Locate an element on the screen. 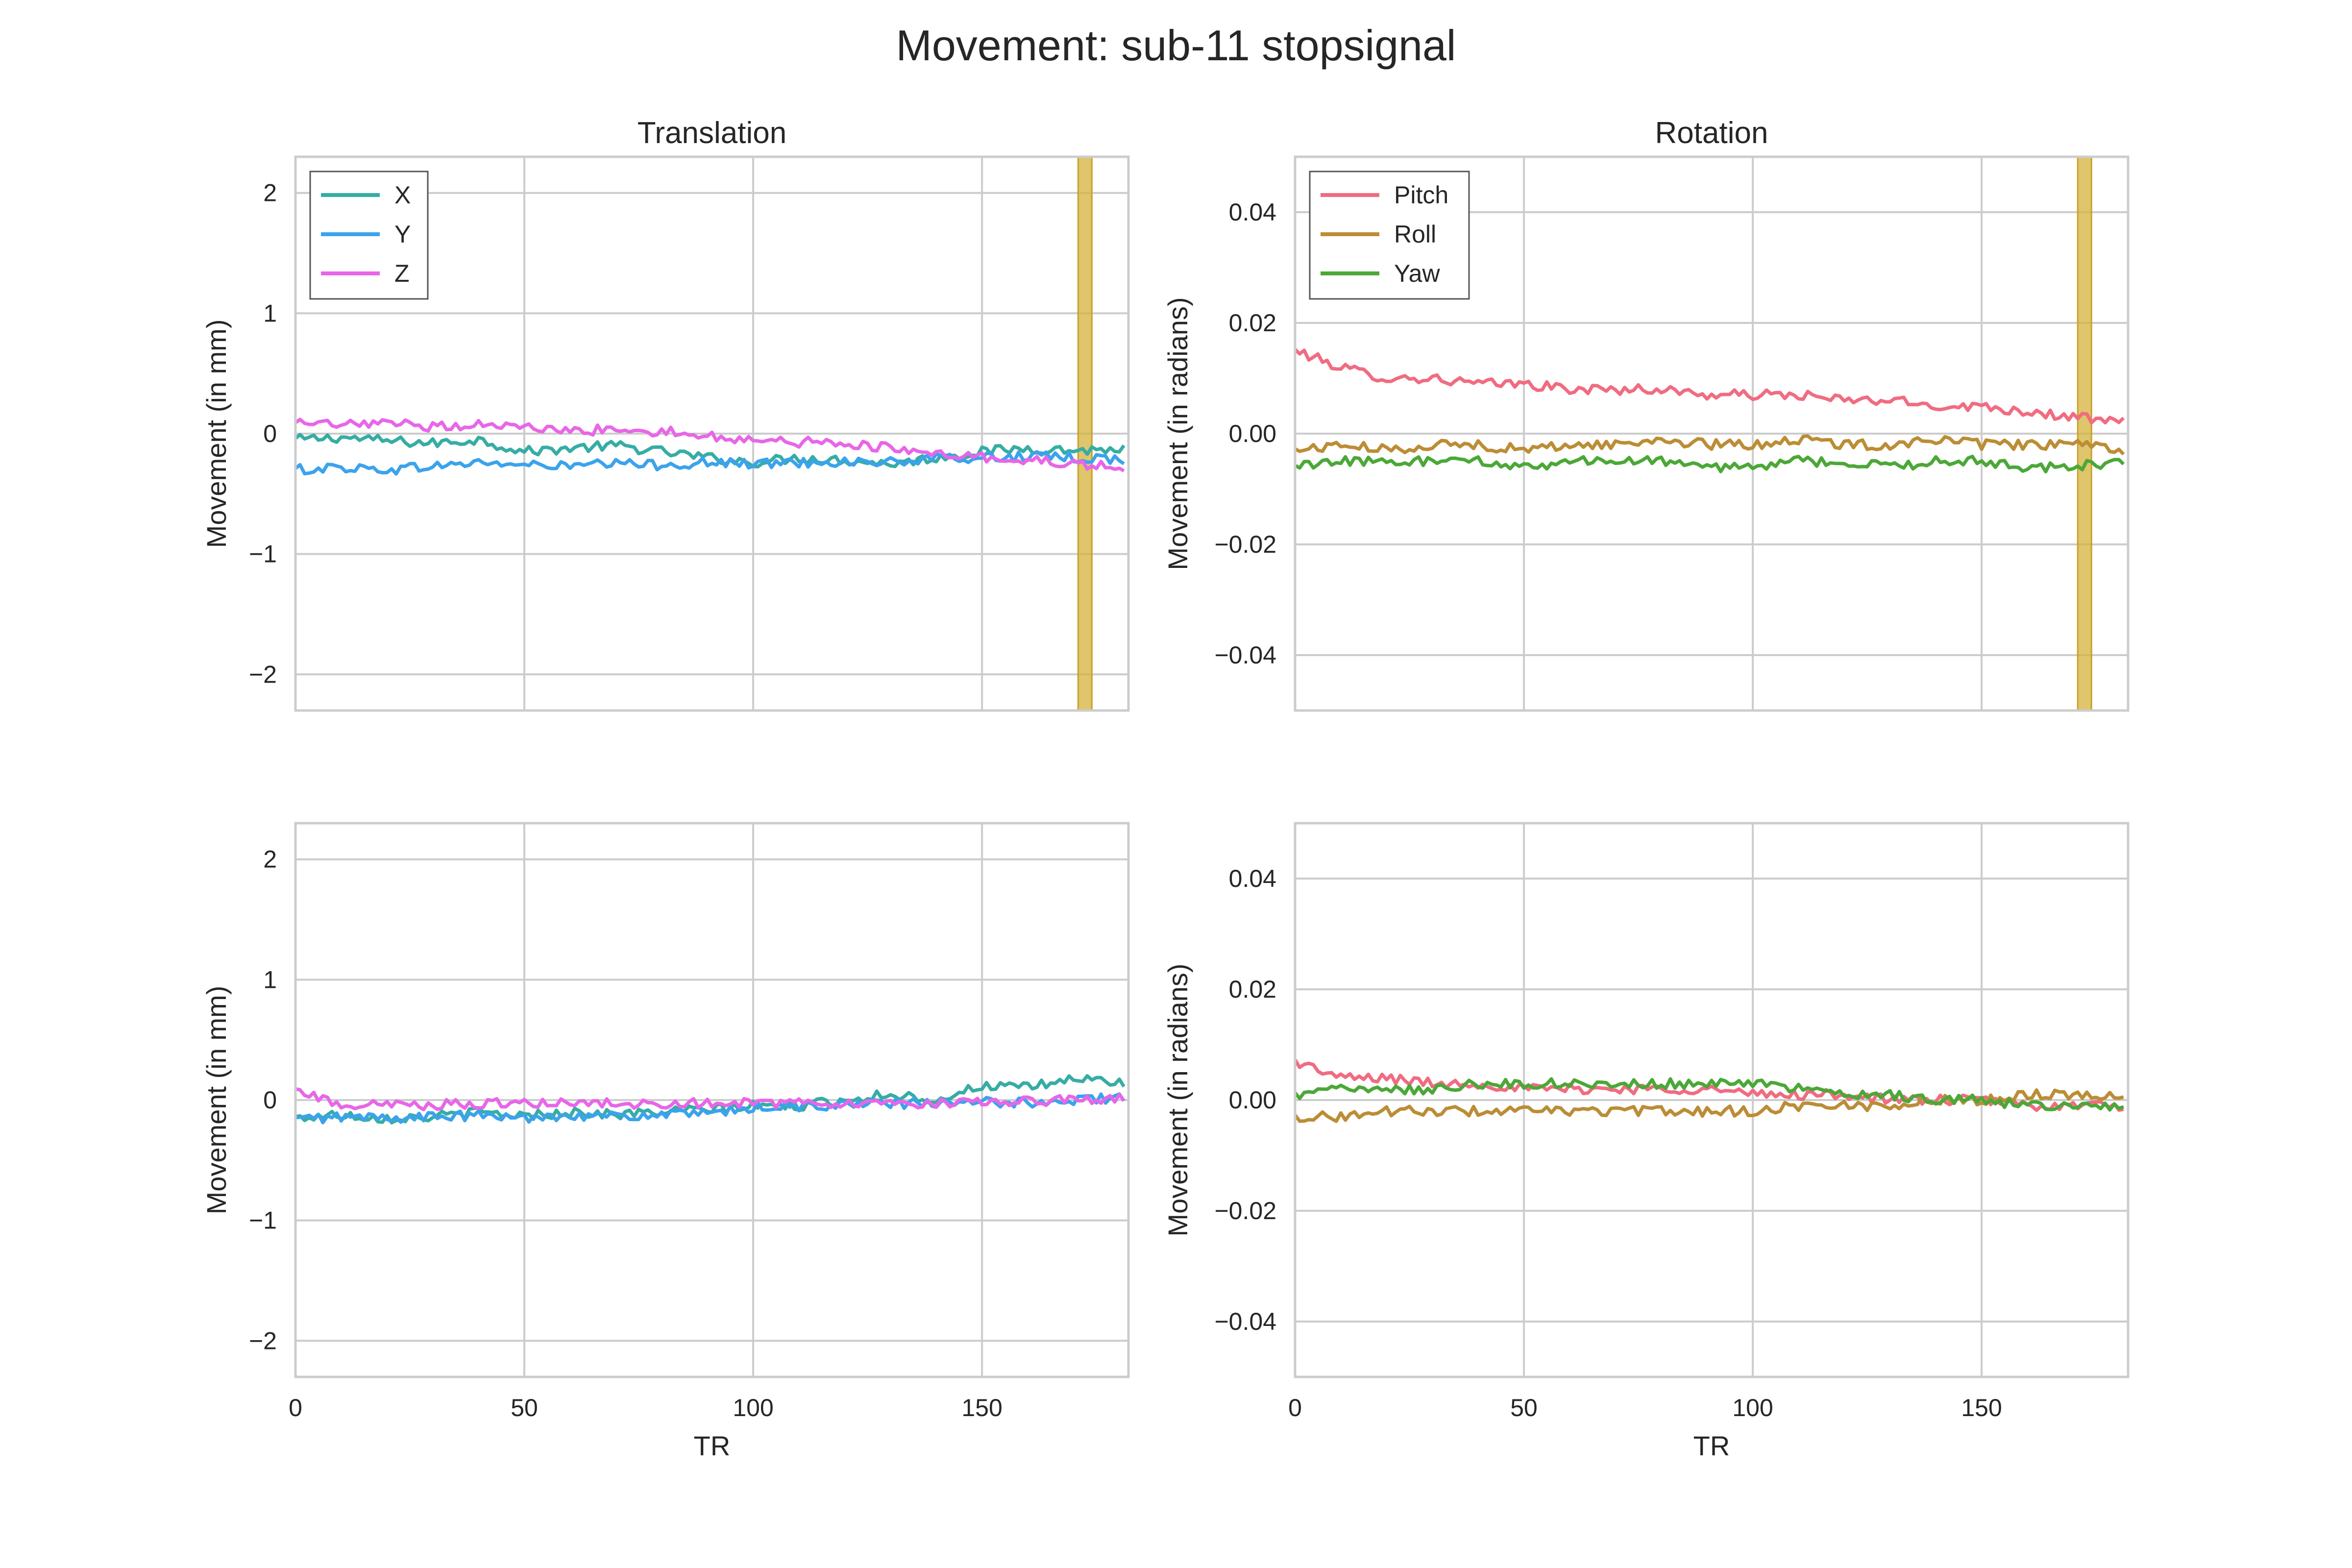  panel-title: Rotation is located at coordinates (1711, 133).